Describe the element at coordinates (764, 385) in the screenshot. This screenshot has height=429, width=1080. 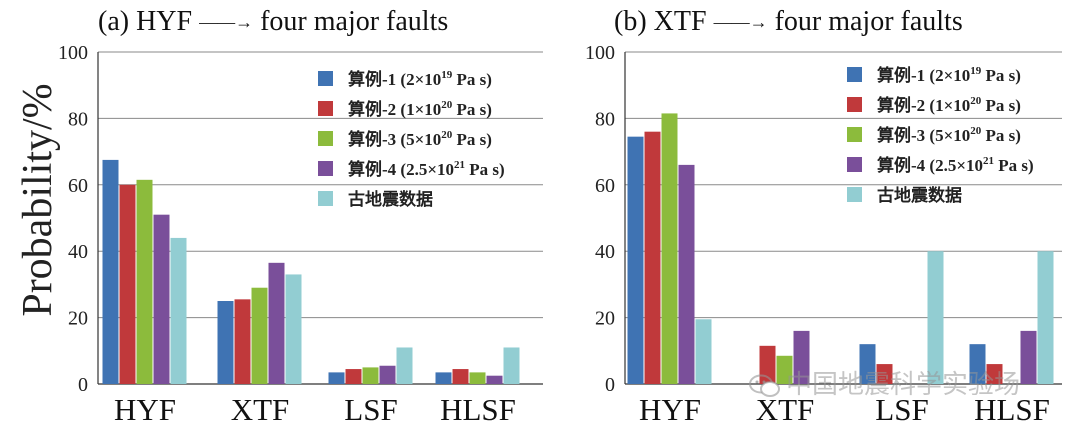
I see `wechat-icon` at that location.